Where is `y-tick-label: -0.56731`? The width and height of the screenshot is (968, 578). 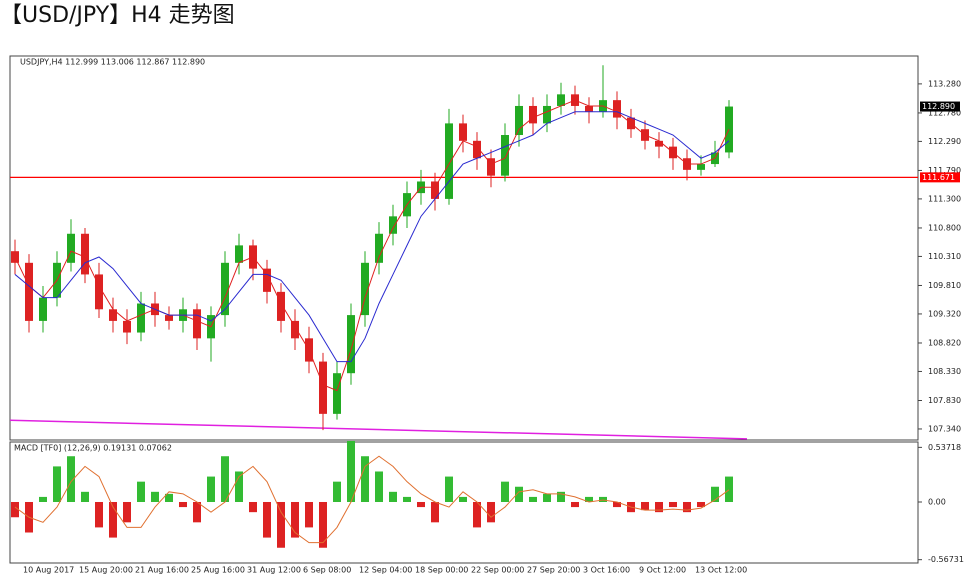 y-tick-label: -0.56731 is located at coordinates (946, 559).